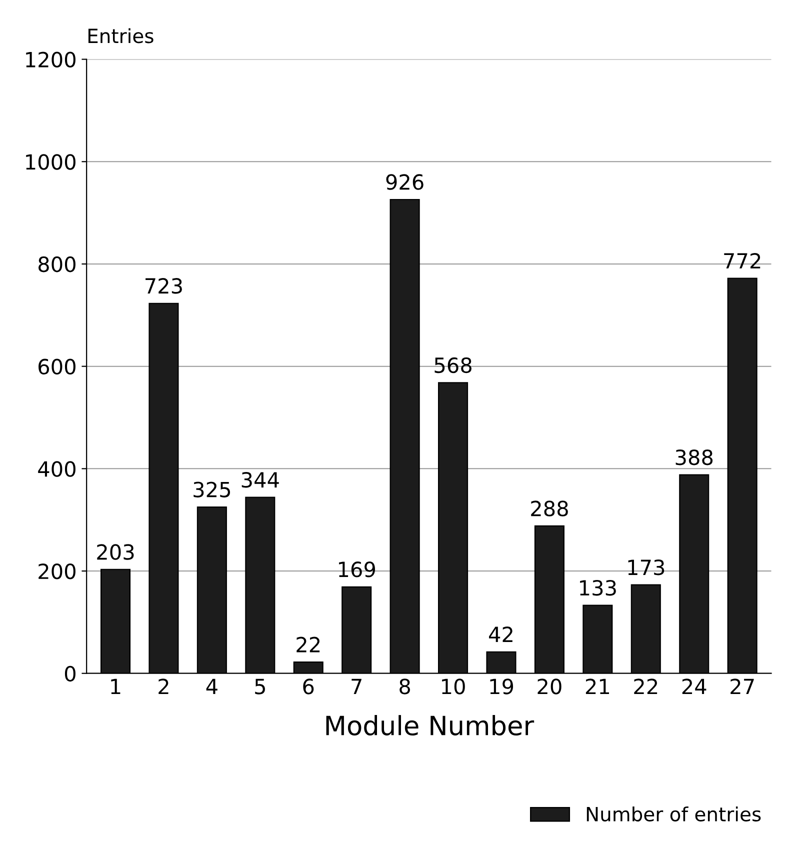 The height and width of the screenshot is (847, 787). I want to click on y-tick-label: 0, so click(70, 674).